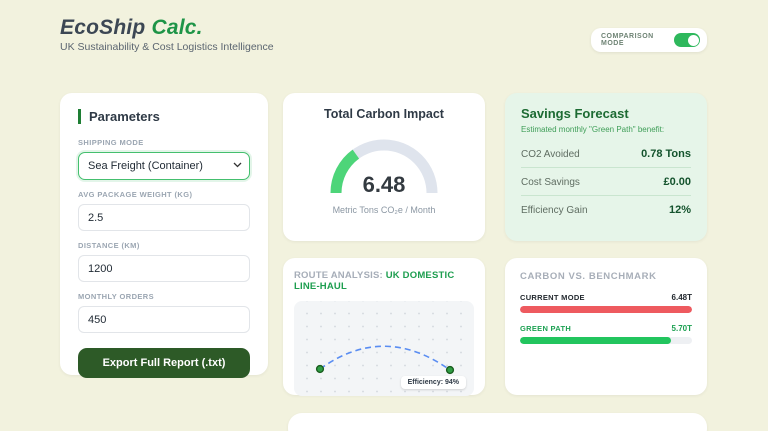  I want to click on cost-savings-value: £0.00, so click(677, 182).